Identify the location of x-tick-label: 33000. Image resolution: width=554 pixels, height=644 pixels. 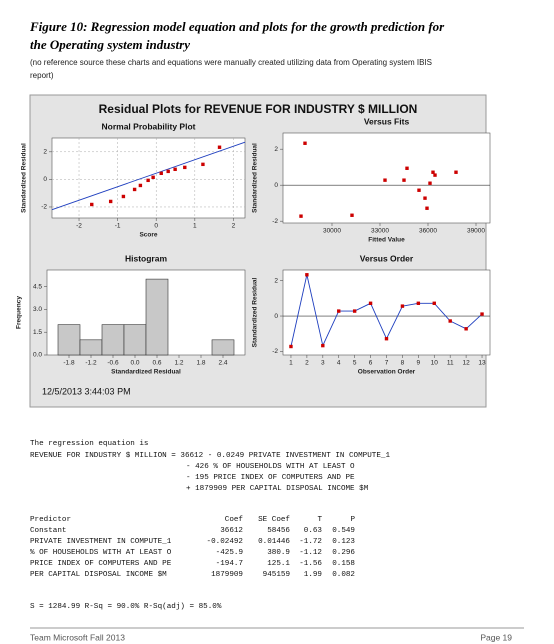
(380, 231).